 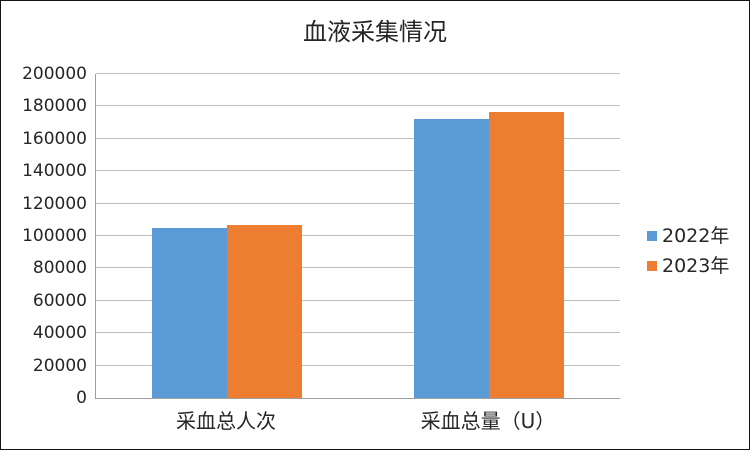 I want to click on y-tick-label: 140000, so click(x=54, y=171).